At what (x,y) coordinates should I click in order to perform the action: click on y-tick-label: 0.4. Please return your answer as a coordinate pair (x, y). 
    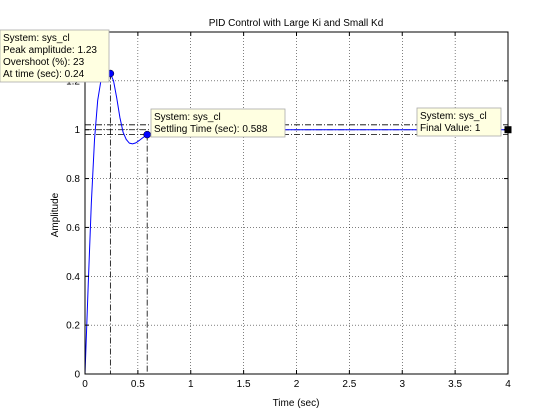
    Looking at the image, I should click on (73, 277).